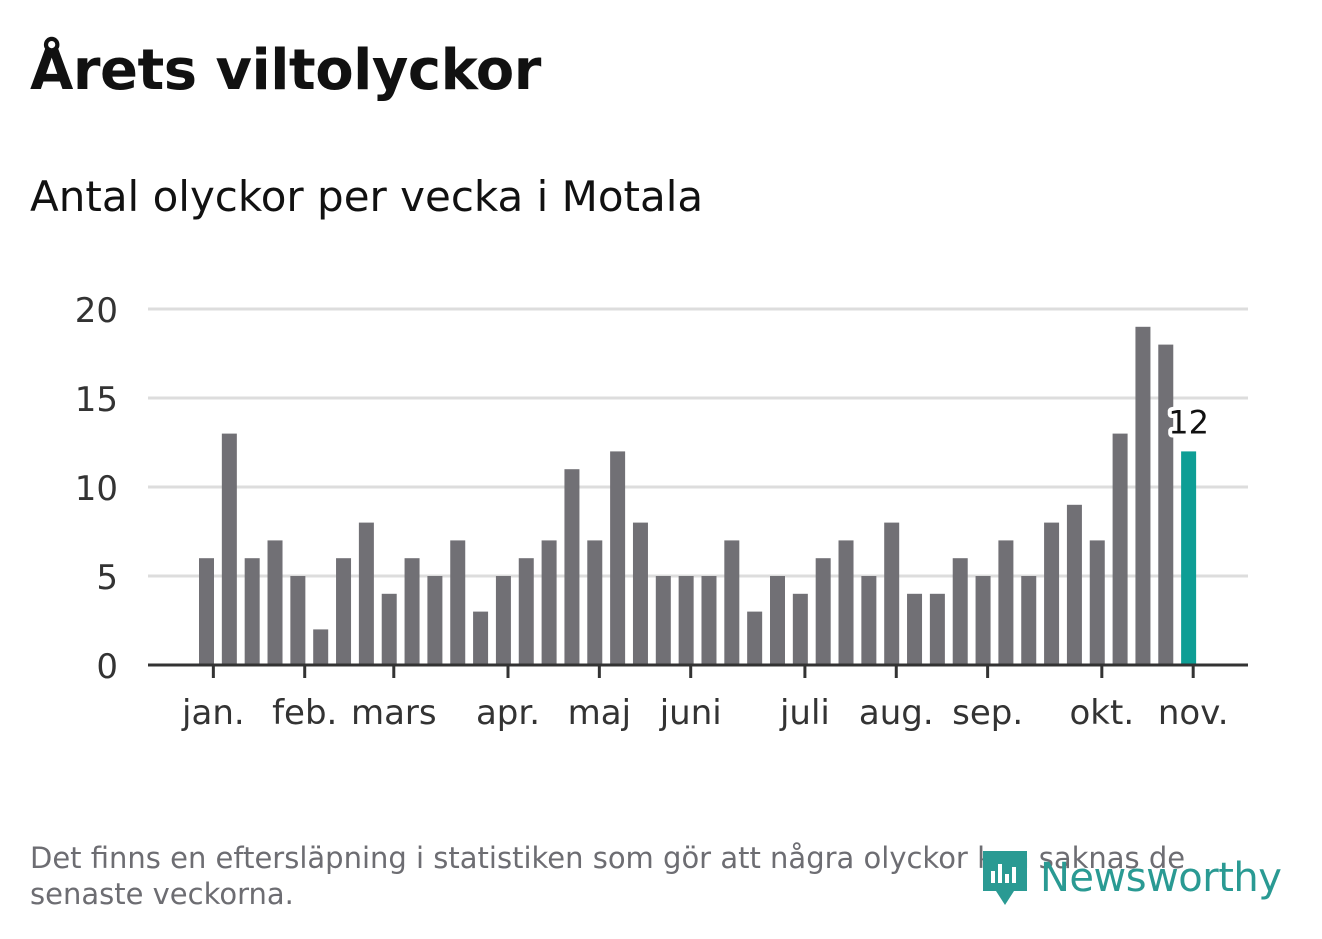  Describe the element at coordinates (804, 713) in the screenshot. I see `x-tick-label: juli` at that location.